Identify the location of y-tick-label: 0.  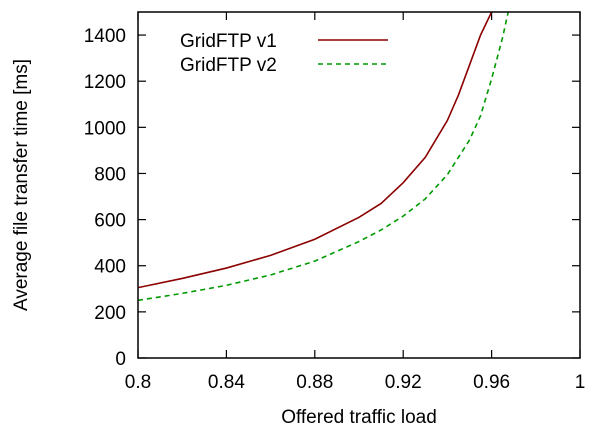
(120, 359).